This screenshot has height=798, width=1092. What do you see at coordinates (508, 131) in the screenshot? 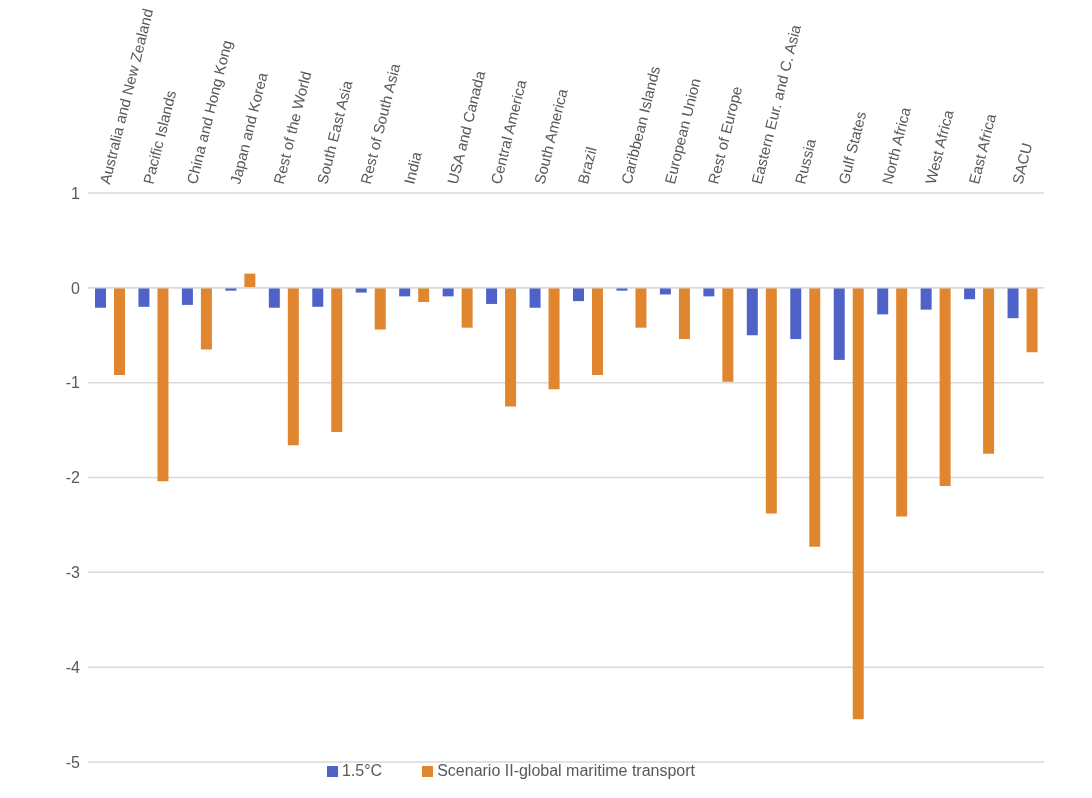
I see `x-tick-label: Central America` at bounding box center [508, 131].